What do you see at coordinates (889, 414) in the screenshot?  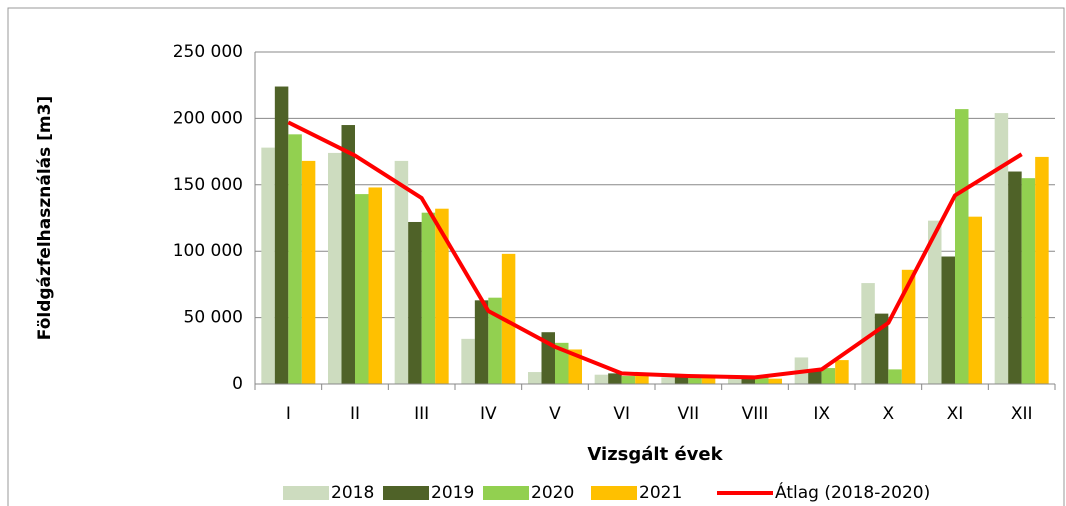 I see `x-tick-label: X` at bounding box center [889, 414].